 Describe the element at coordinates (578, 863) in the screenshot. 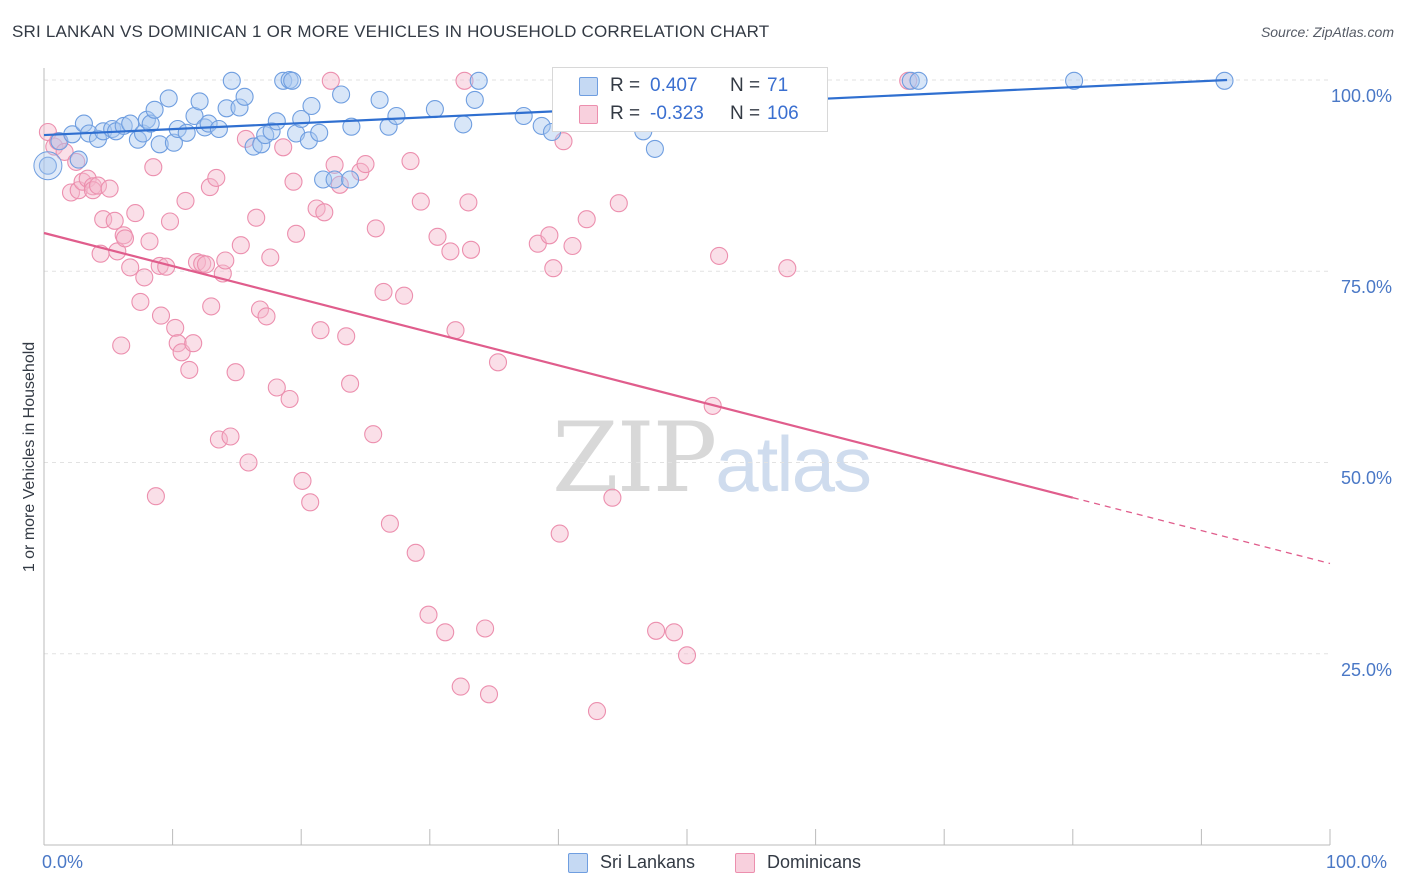

I see `bottom-legend-swatch-sri-lankans` at that location.